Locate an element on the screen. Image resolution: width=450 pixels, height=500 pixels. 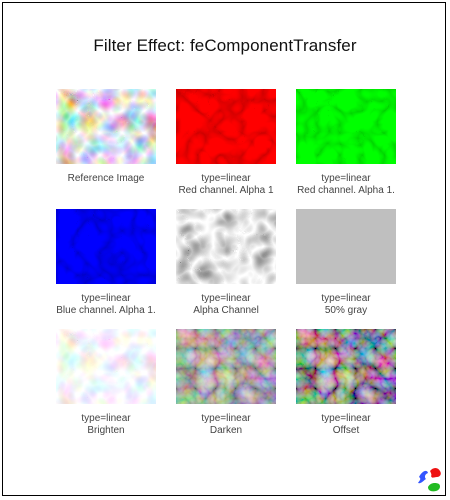
alpha-channel-image is located at coordinates (226, 246).